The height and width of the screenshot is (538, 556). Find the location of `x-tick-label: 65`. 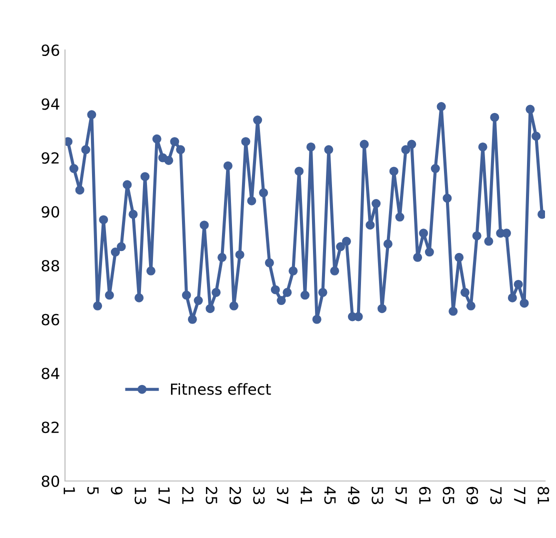

x-tick-label: 65 is located at coordinates (448, 495).